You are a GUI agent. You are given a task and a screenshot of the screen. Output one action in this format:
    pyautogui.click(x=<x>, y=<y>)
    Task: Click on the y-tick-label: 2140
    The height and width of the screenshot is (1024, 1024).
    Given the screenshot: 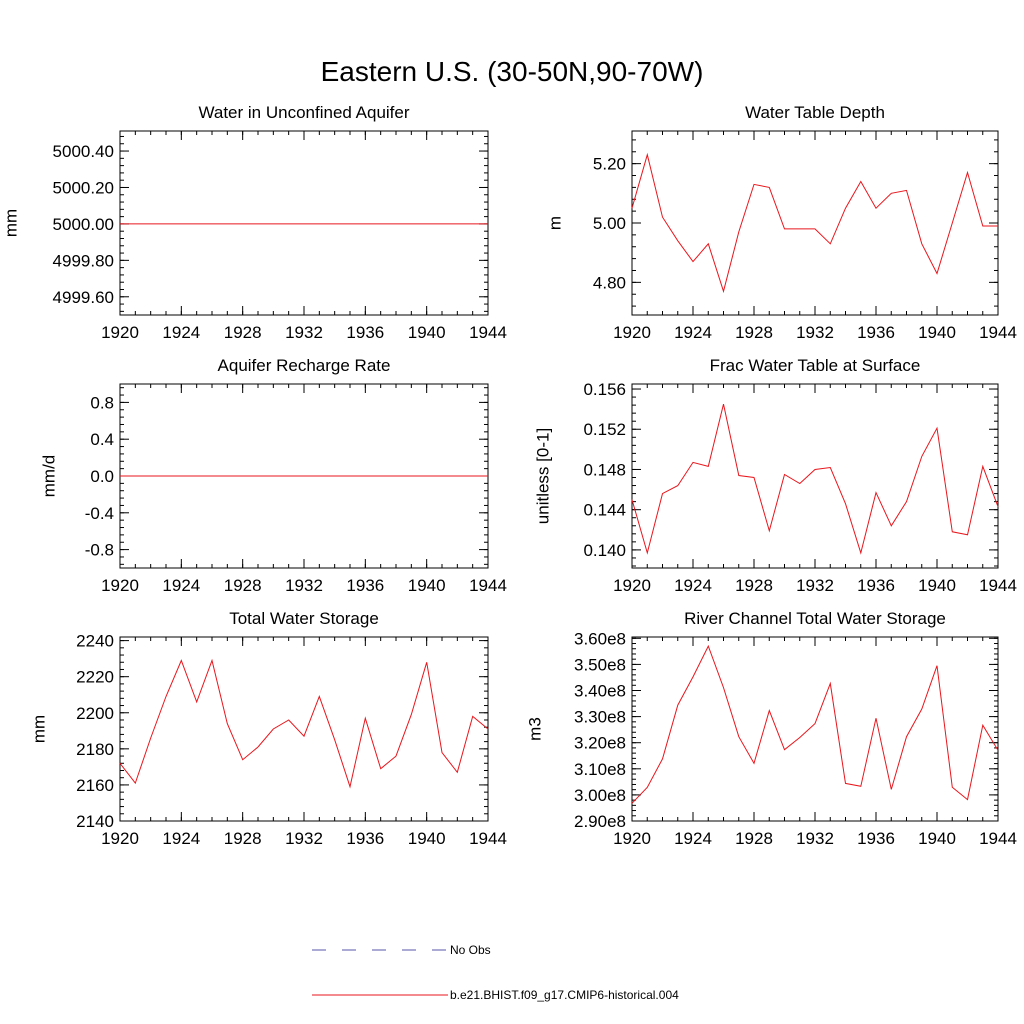 What is the action you would take?
    pyautogui.click(x=95, y=821)
    